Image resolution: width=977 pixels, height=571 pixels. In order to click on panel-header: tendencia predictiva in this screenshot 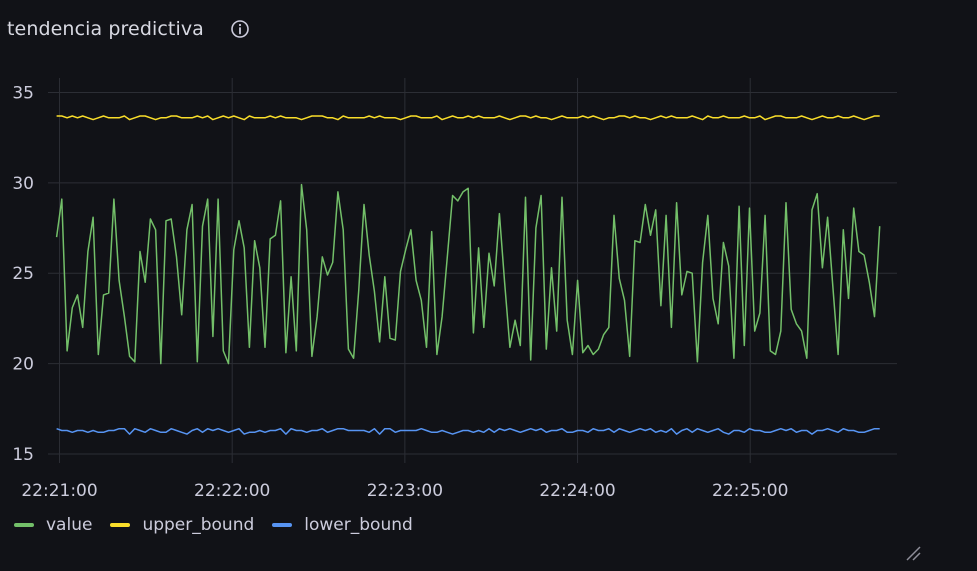, I will do `click(128, 29)`.